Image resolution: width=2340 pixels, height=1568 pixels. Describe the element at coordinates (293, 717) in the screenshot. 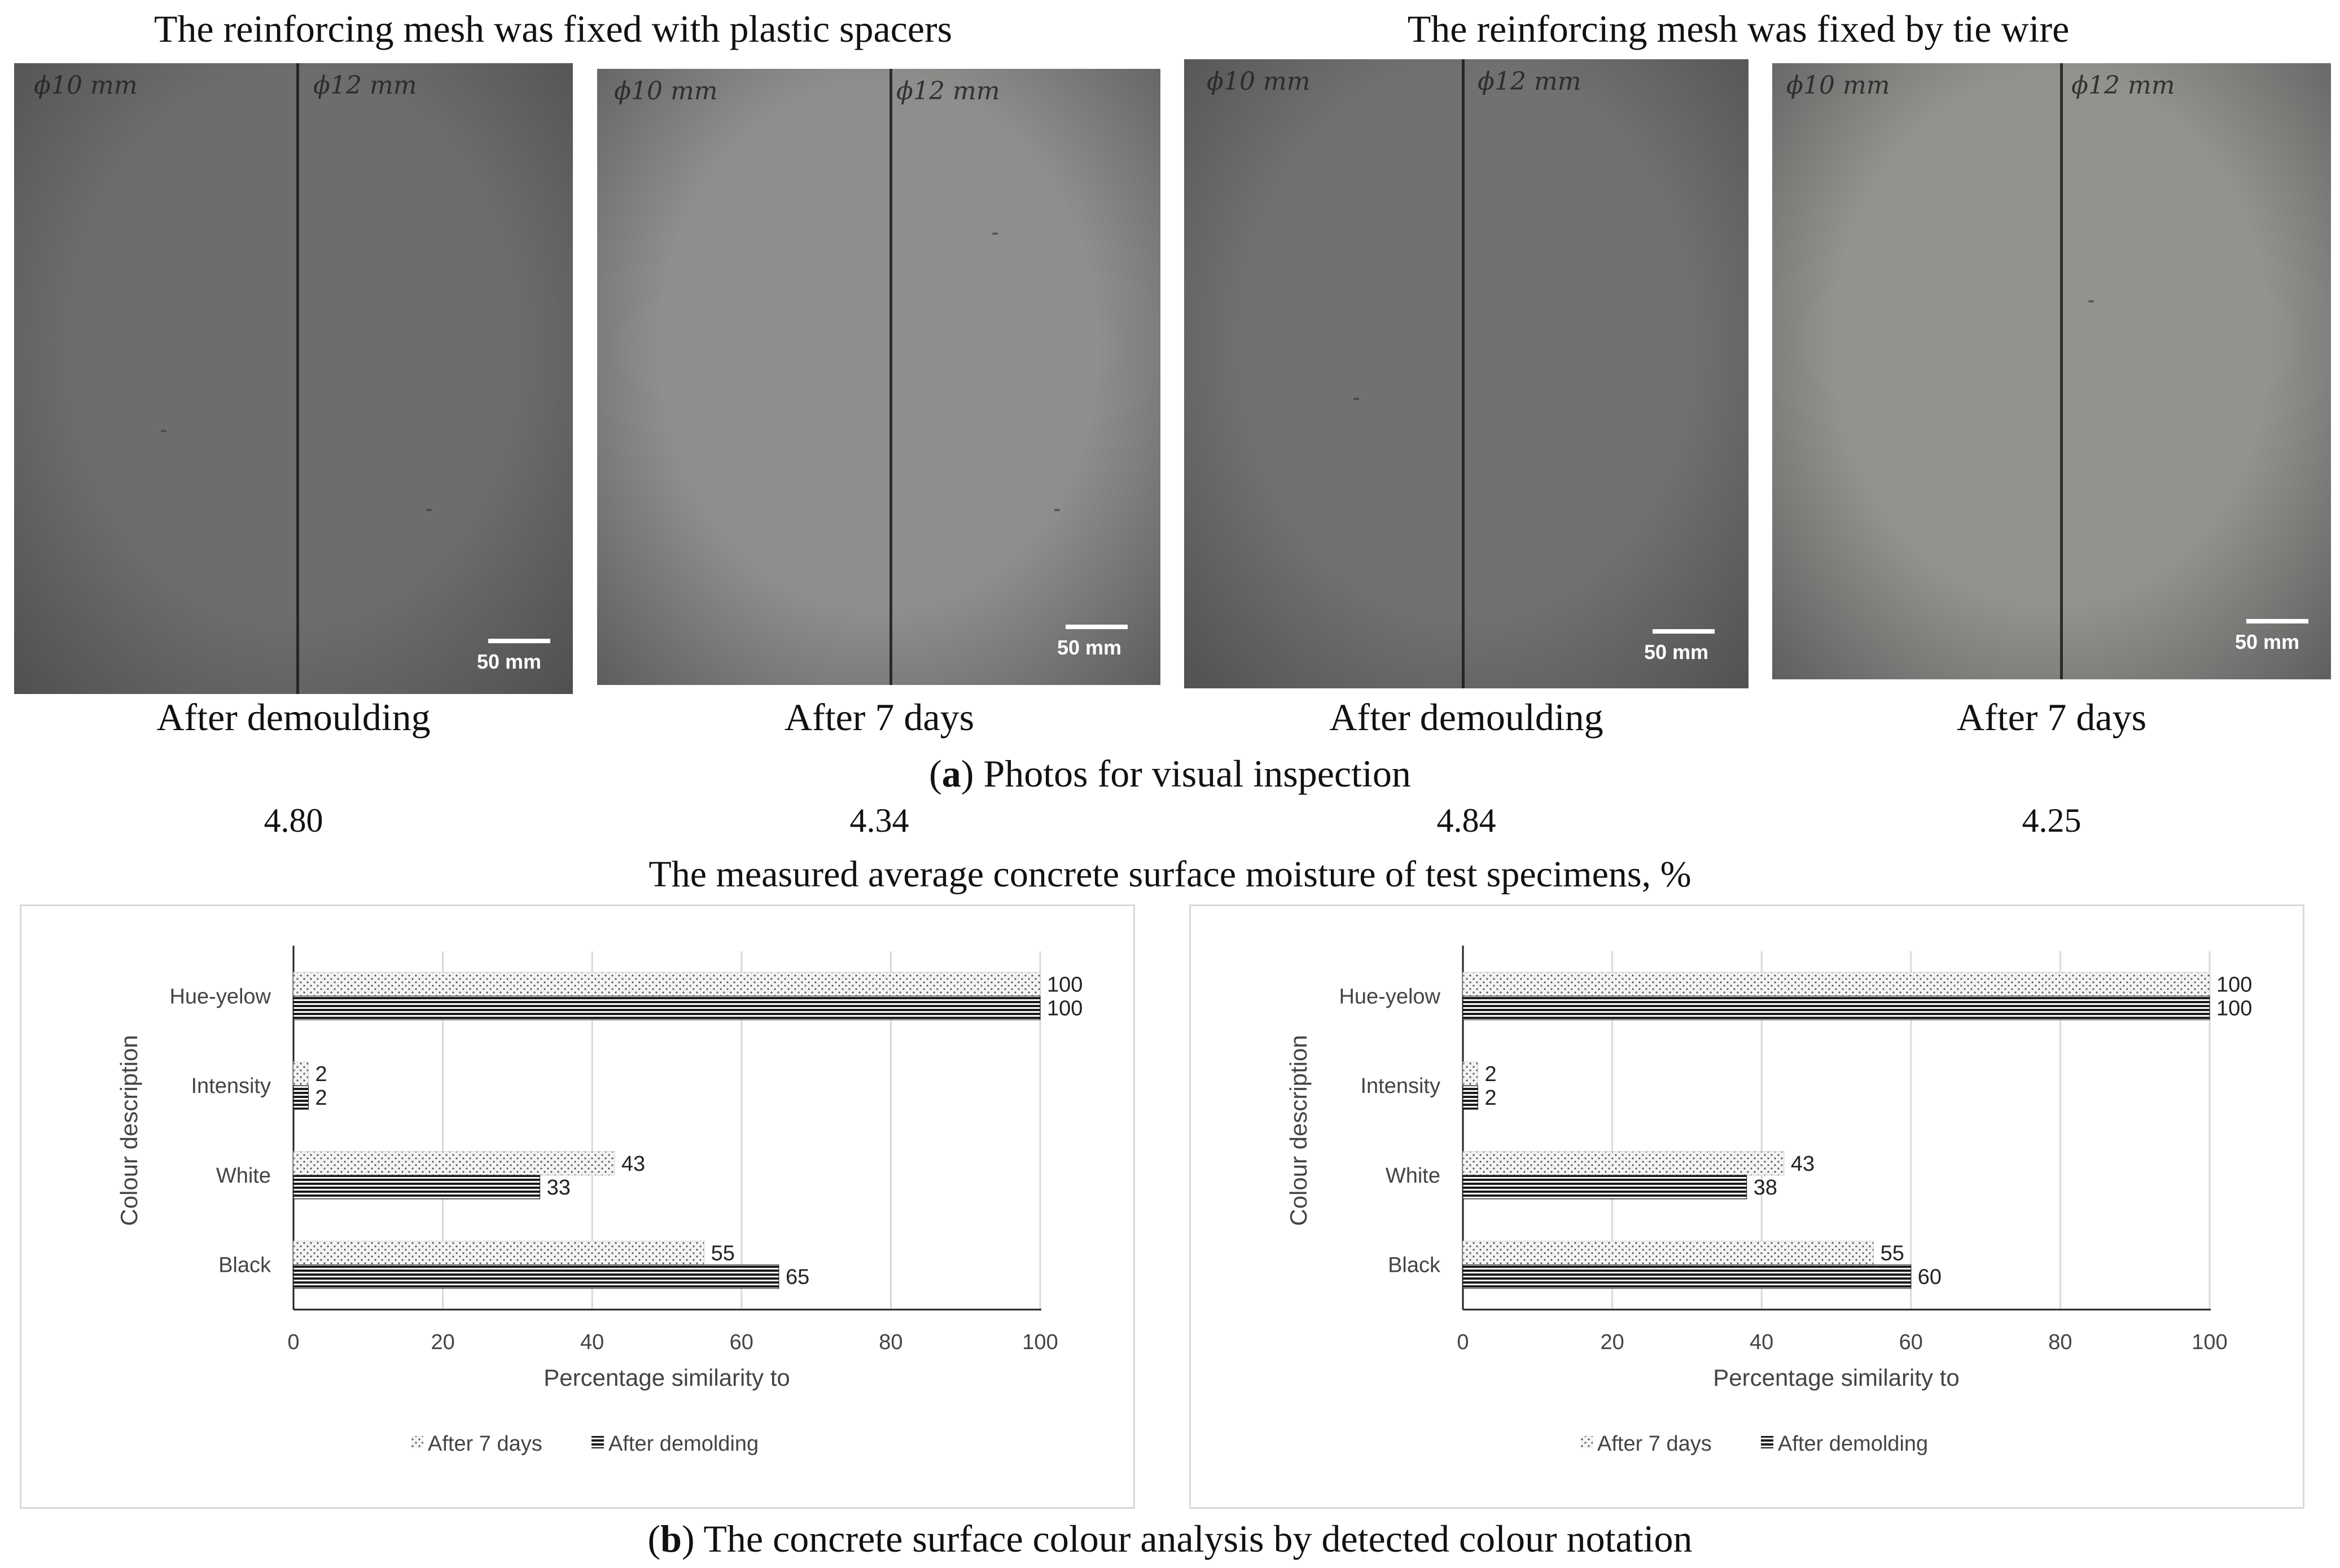

I see `caption-photo-1: After demoulding` at that location.